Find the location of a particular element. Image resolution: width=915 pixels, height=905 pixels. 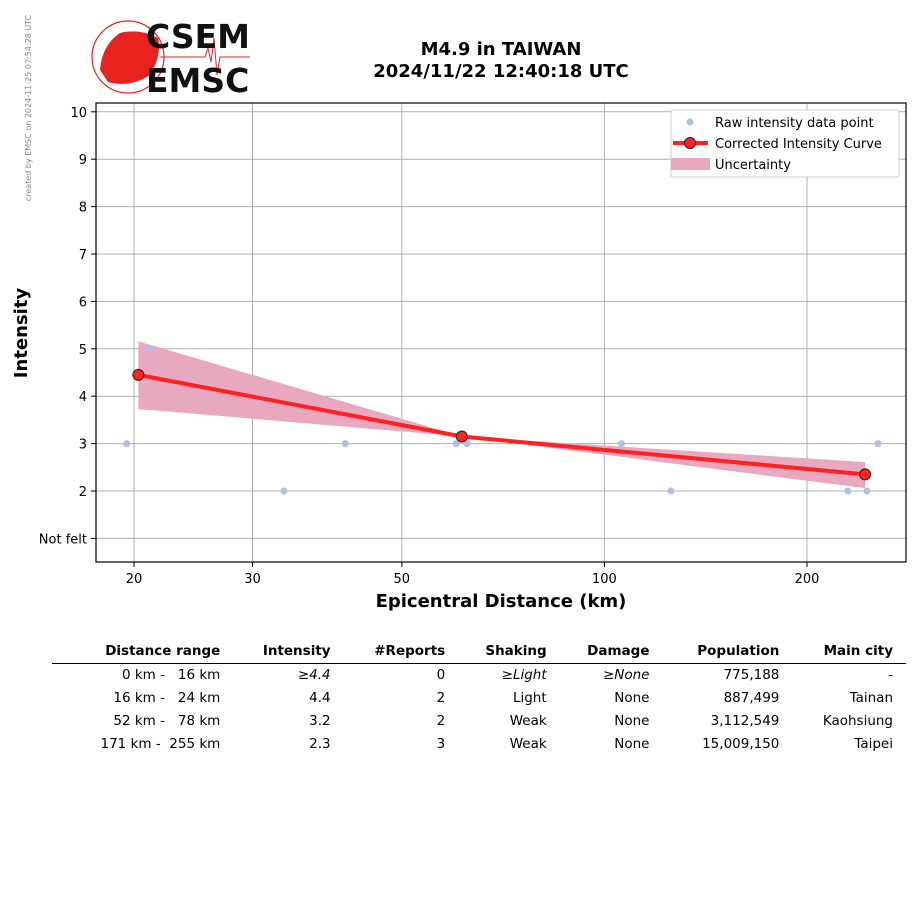

column-header: Shaking is located at coordinates (509, 652).